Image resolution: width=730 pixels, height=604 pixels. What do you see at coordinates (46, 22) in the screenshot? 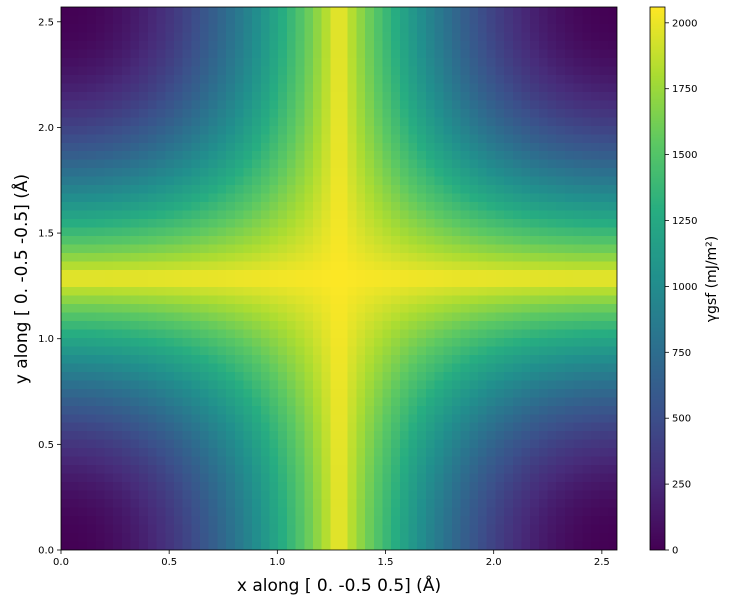
I see `y-tick-label: 2.5` at bounding box center [46, 22].